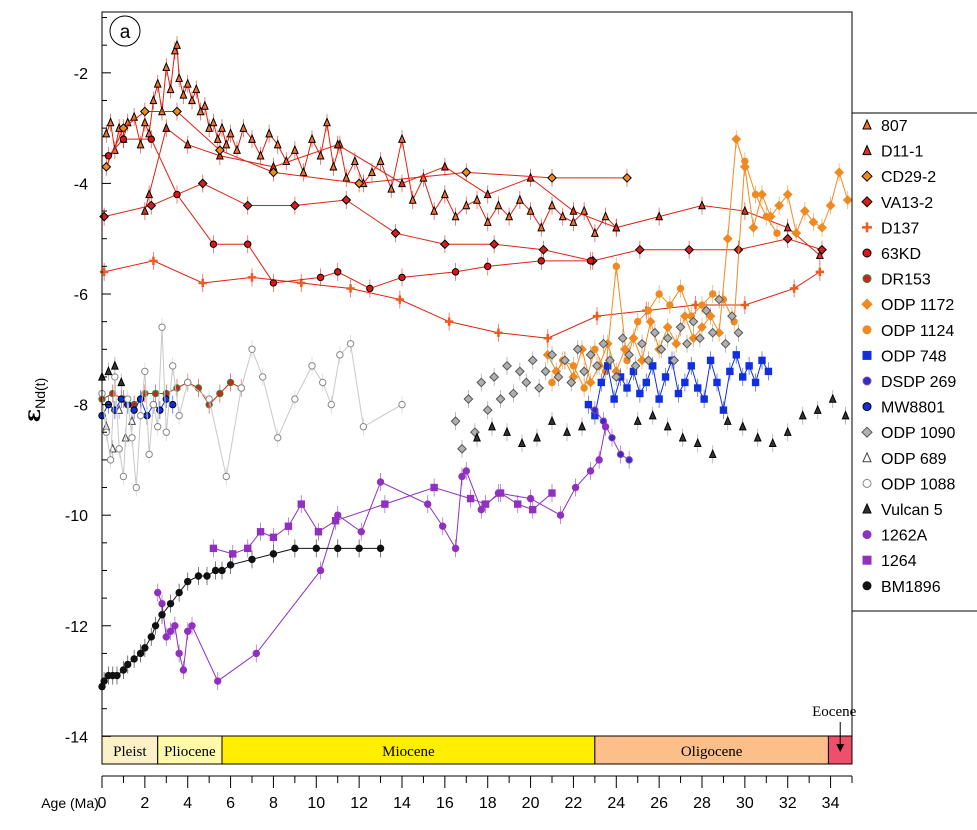 The width and height of the screenshot is (977, 830). Describe the element at coordinates (382, 554) in the screenshot. I see `series-line-1262a` at that location.